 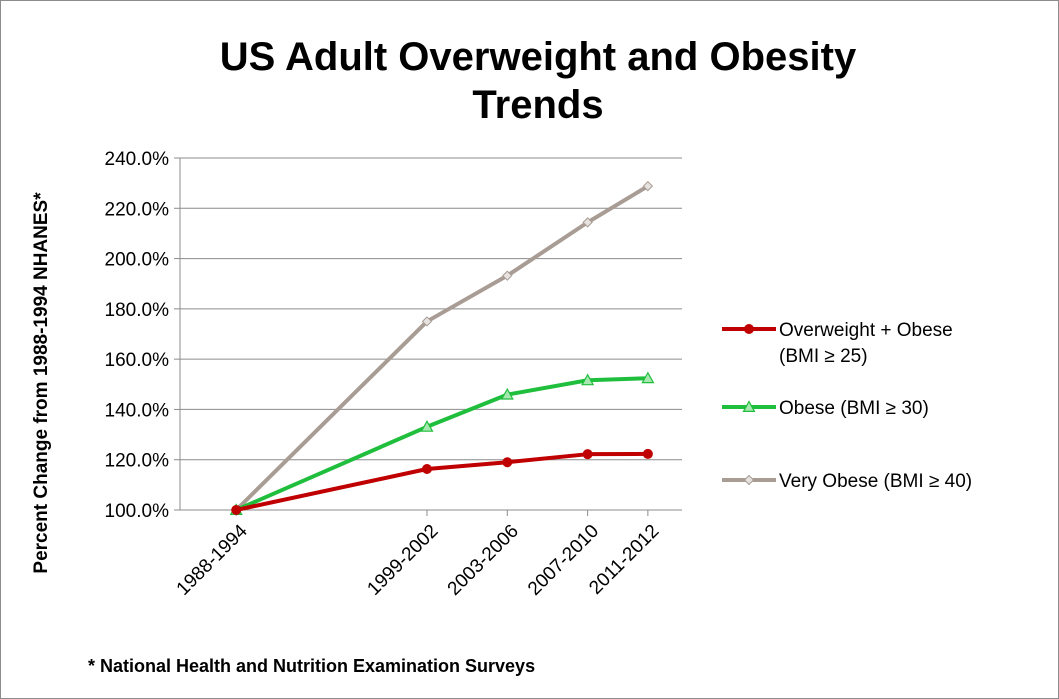 What do you see at coordinates (866, 330) in the screenshot?
I see `legend-label: Overweight + Obese` at bounding box center [866, 330].